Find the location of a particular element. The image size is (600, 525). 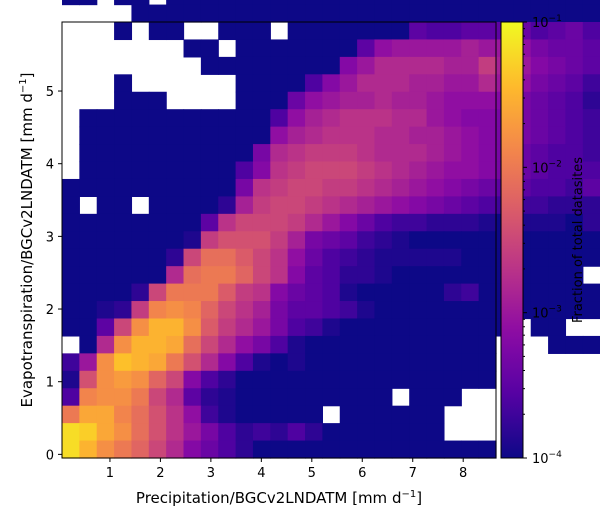

colorbar-tick-label: 10−3 is located at coordinates (547, 313).